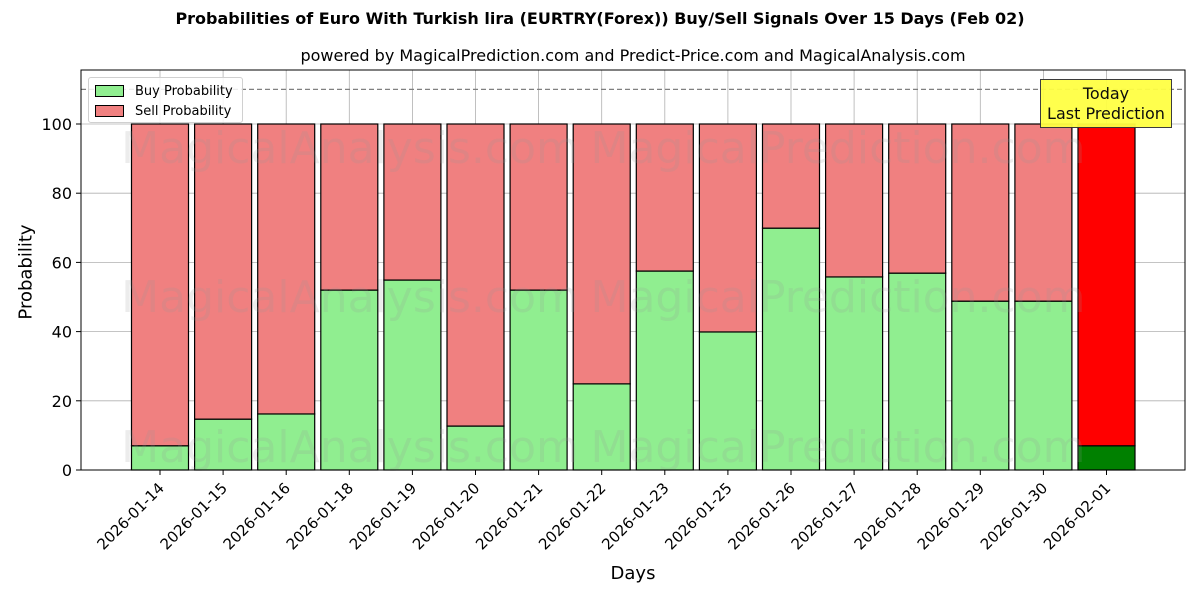 The width and height of the screenshot is (1200, 600). What do you see at coordinates (383, 516) in the screenshot?
I see `x-tick-label: 2026-01-19` at bounding box center [383, 516].